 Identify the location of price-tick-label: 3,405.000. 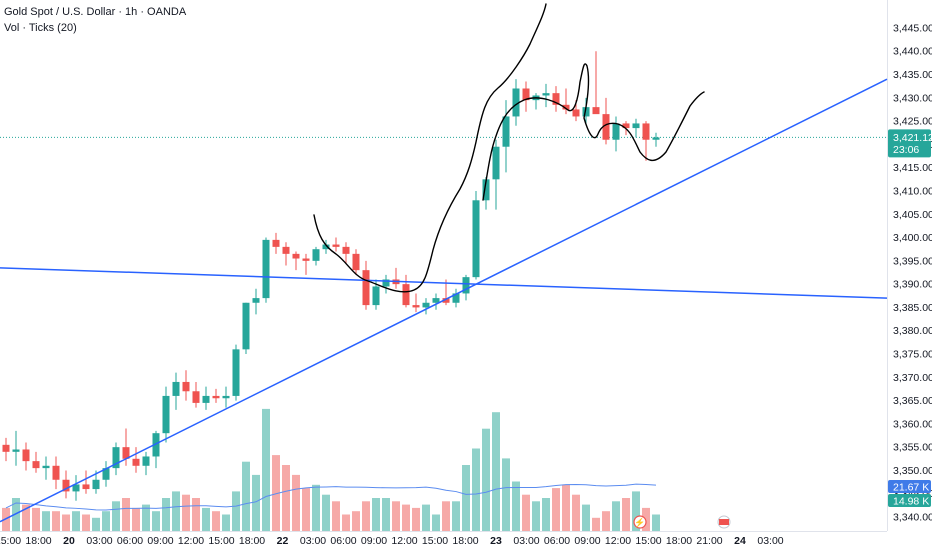
(912, 215).